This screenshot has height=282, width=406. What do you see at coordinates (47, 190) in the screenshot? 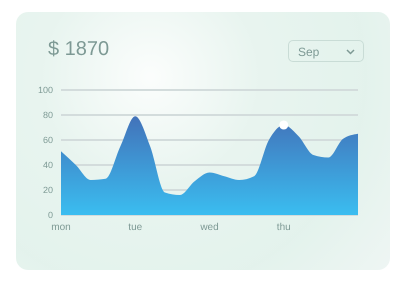
I see `y-tick-label: 20` at bounding box center [47, 190].